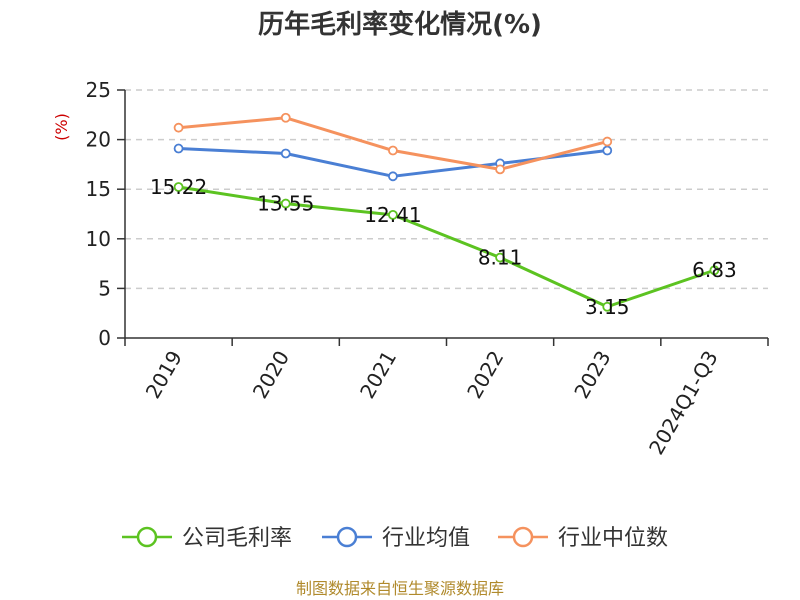  I want to click on data-point-公司毛利率-2020, so click(285, 203).